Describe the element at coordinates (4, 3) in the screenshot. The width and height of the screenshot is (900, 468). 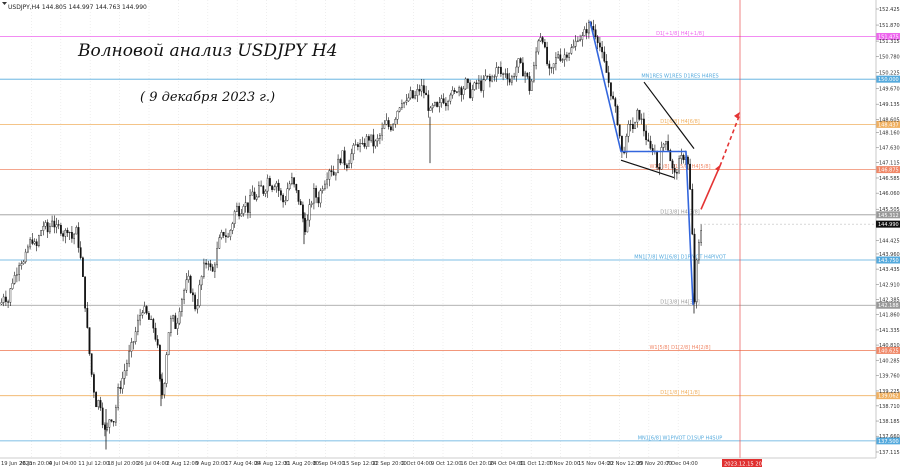
I see `header-dropdown-icon` at that location.